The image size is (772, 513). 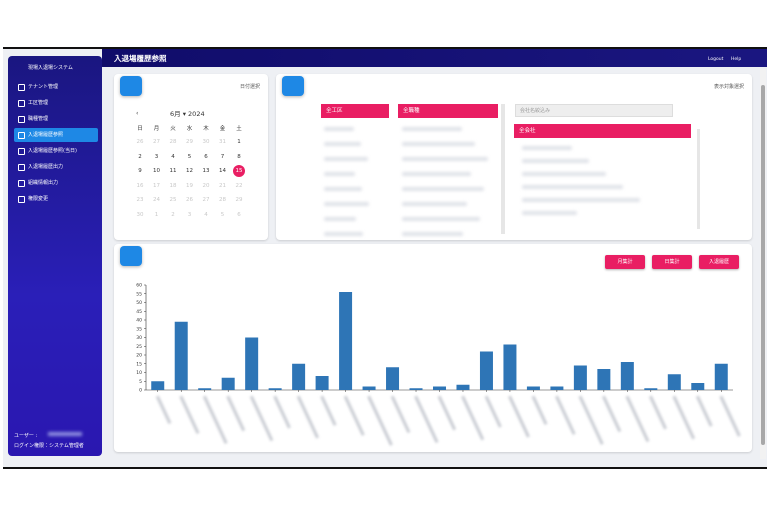 What do you see at coordinates (293, 86) in the screenshot?
I see `search-button` at bounding box center [293, 86].